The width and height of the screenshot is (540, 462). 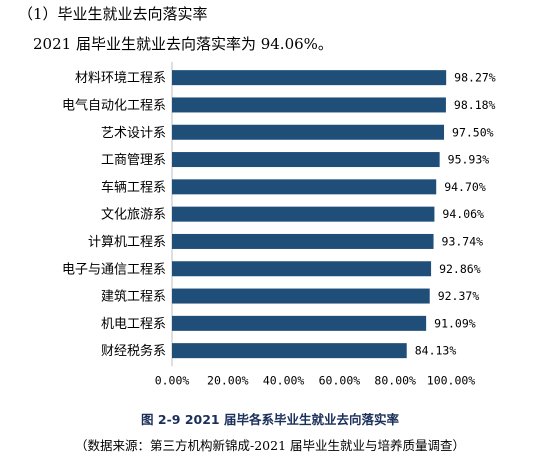 What do you see at coordinates (465, 187) in the screenshot?
I see `value-label: 94.70%` at bounding box center [465, 187].